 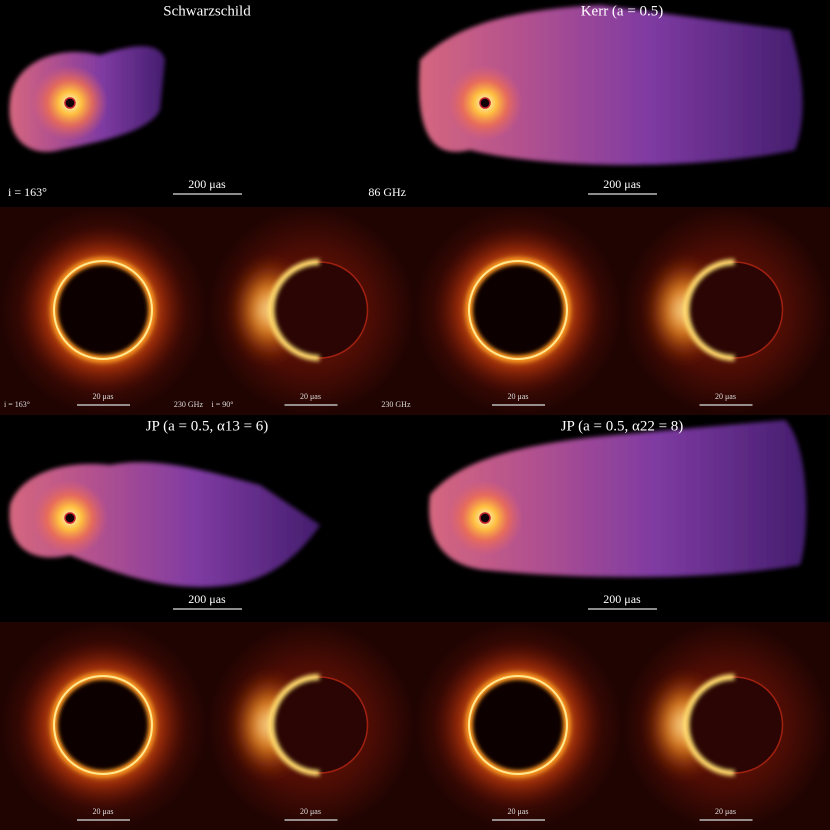 What do you see at coordinates (387, 192) in the screenshot?
I see `frequency-label: 86 GHz` at bounding box center [387, 192].